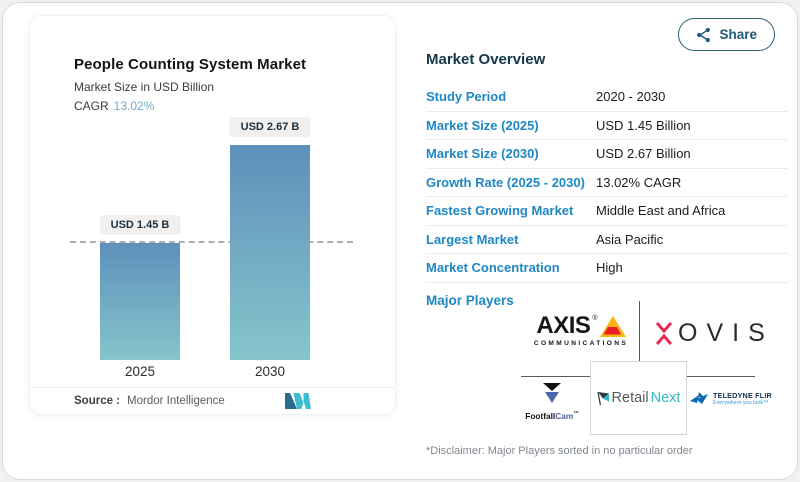  Describe the element at coordinates (726, 333) in the screenshot. I see `xovis-wordmark: OVIS` at that location.